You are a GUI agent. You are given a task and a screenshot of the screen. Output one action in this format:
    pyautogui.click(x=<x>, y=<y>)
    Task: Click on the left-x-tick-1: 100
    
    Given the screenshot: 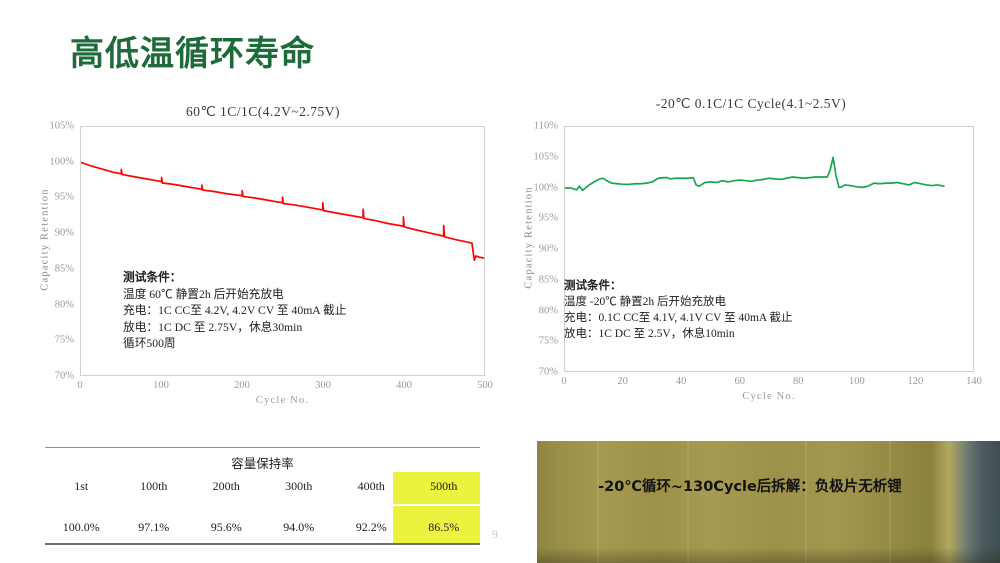 What is the action you would take?
    pyautogui.click(x=161, y=385)
    